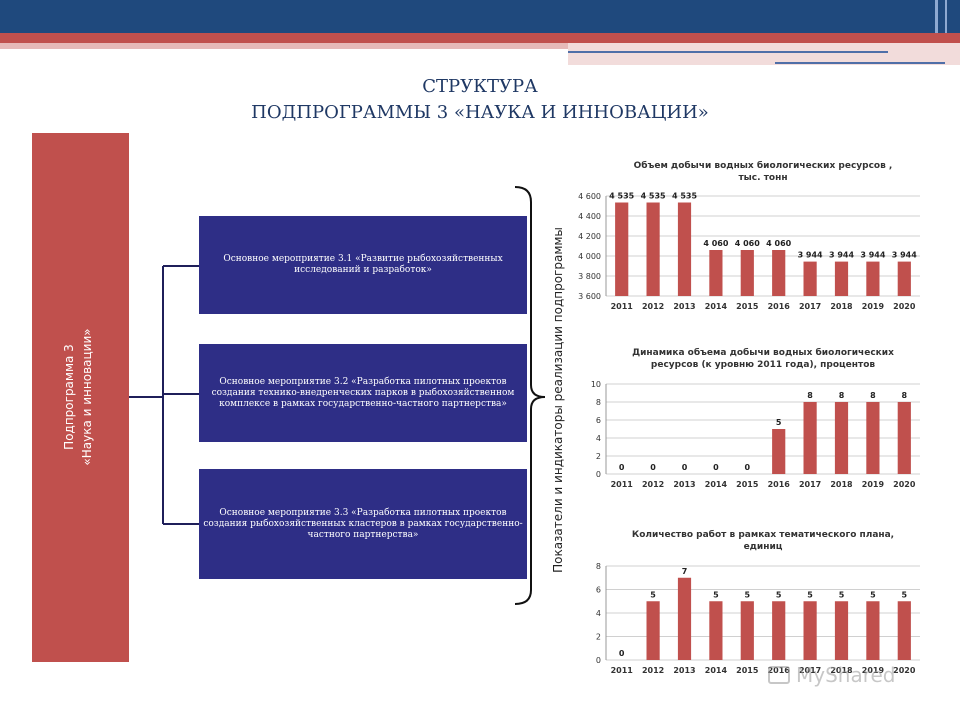 The width and height of the screenshot is (960, 720). I want to click on chart-2-y-tick-label: 6, so click(598, 420).